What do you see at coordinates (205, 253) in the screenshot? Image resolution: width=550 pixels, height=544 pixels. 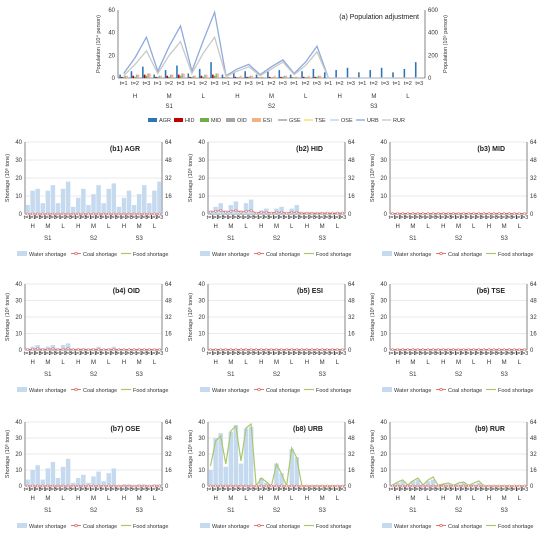 I see `legend-water-swatch` at bounding box center [205, 253].